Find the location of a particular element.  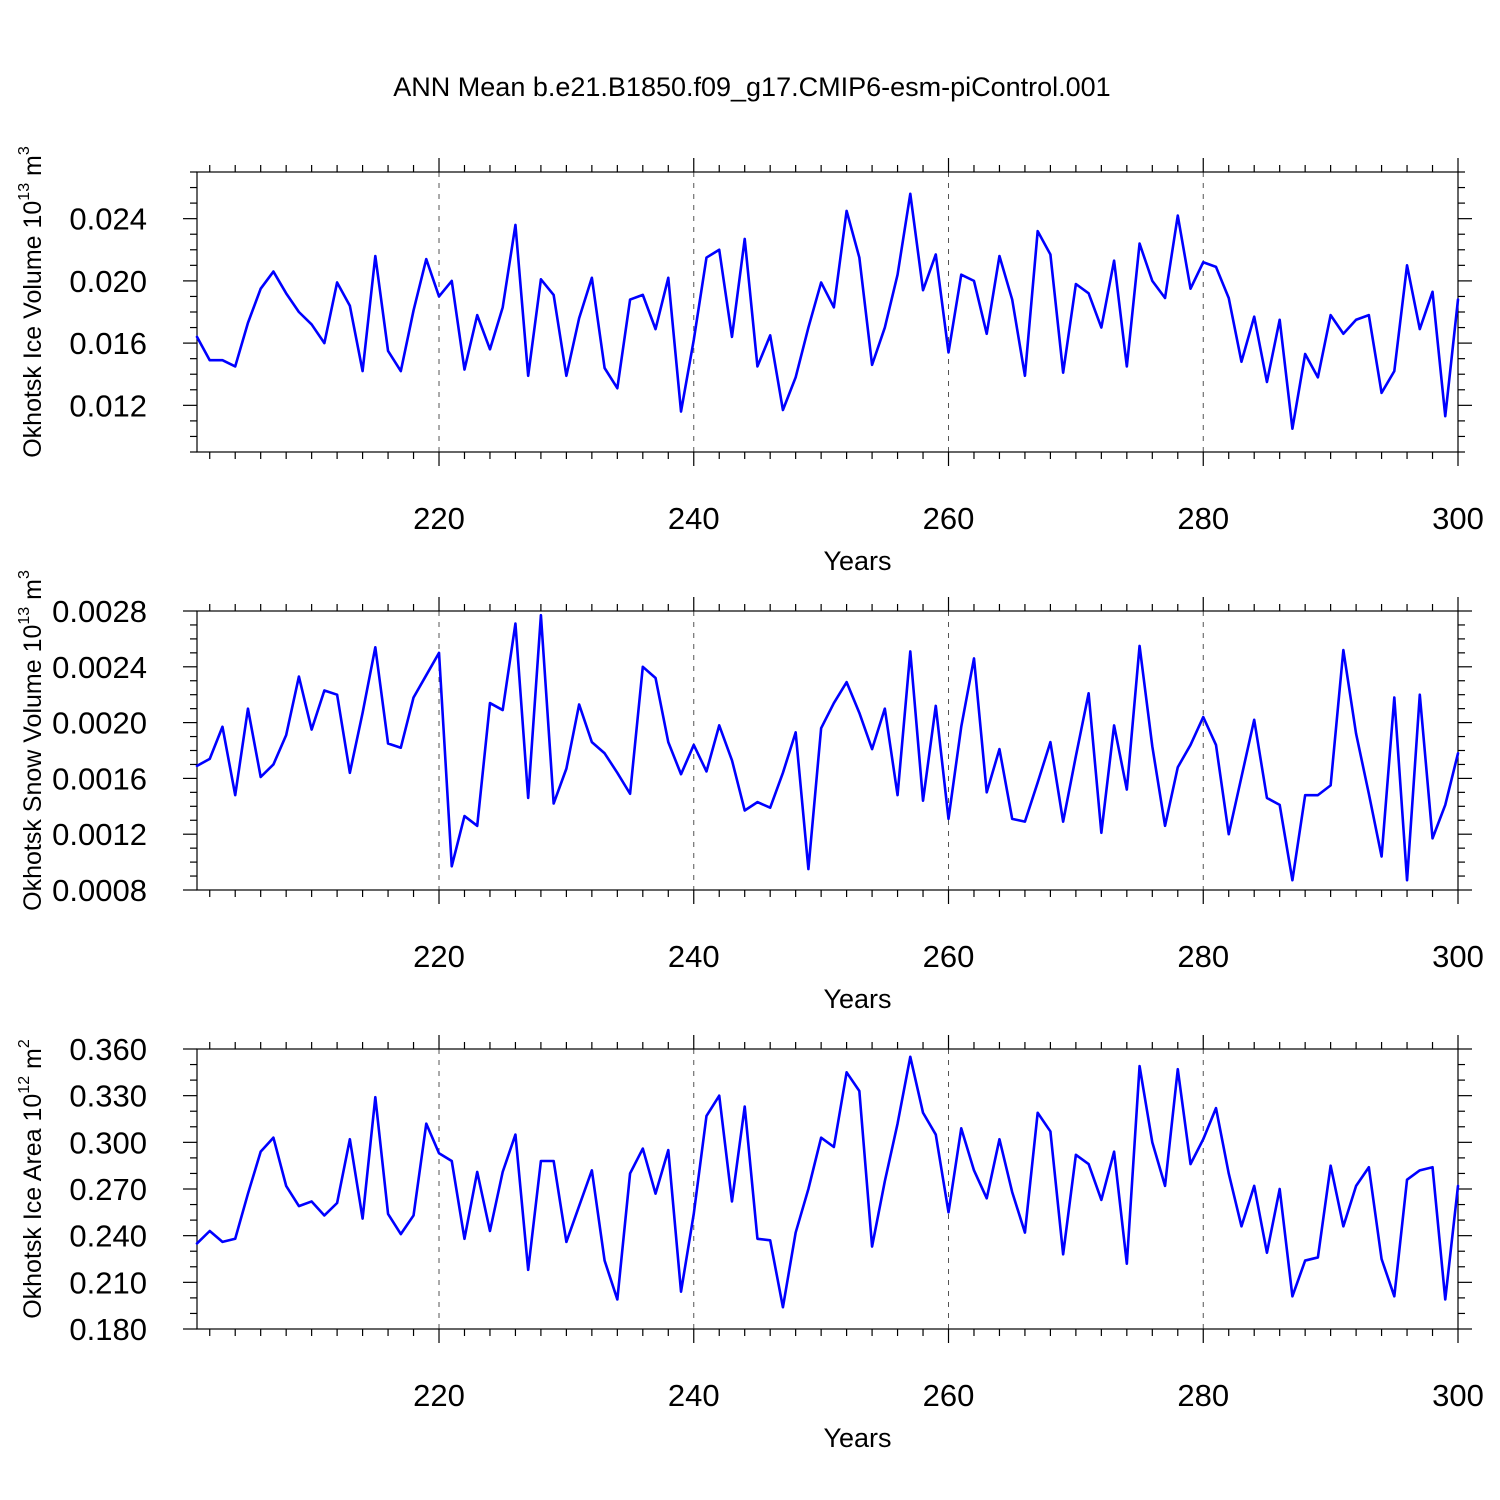

y-tick-label: 0.0012 is located at coordinates (99, 834).